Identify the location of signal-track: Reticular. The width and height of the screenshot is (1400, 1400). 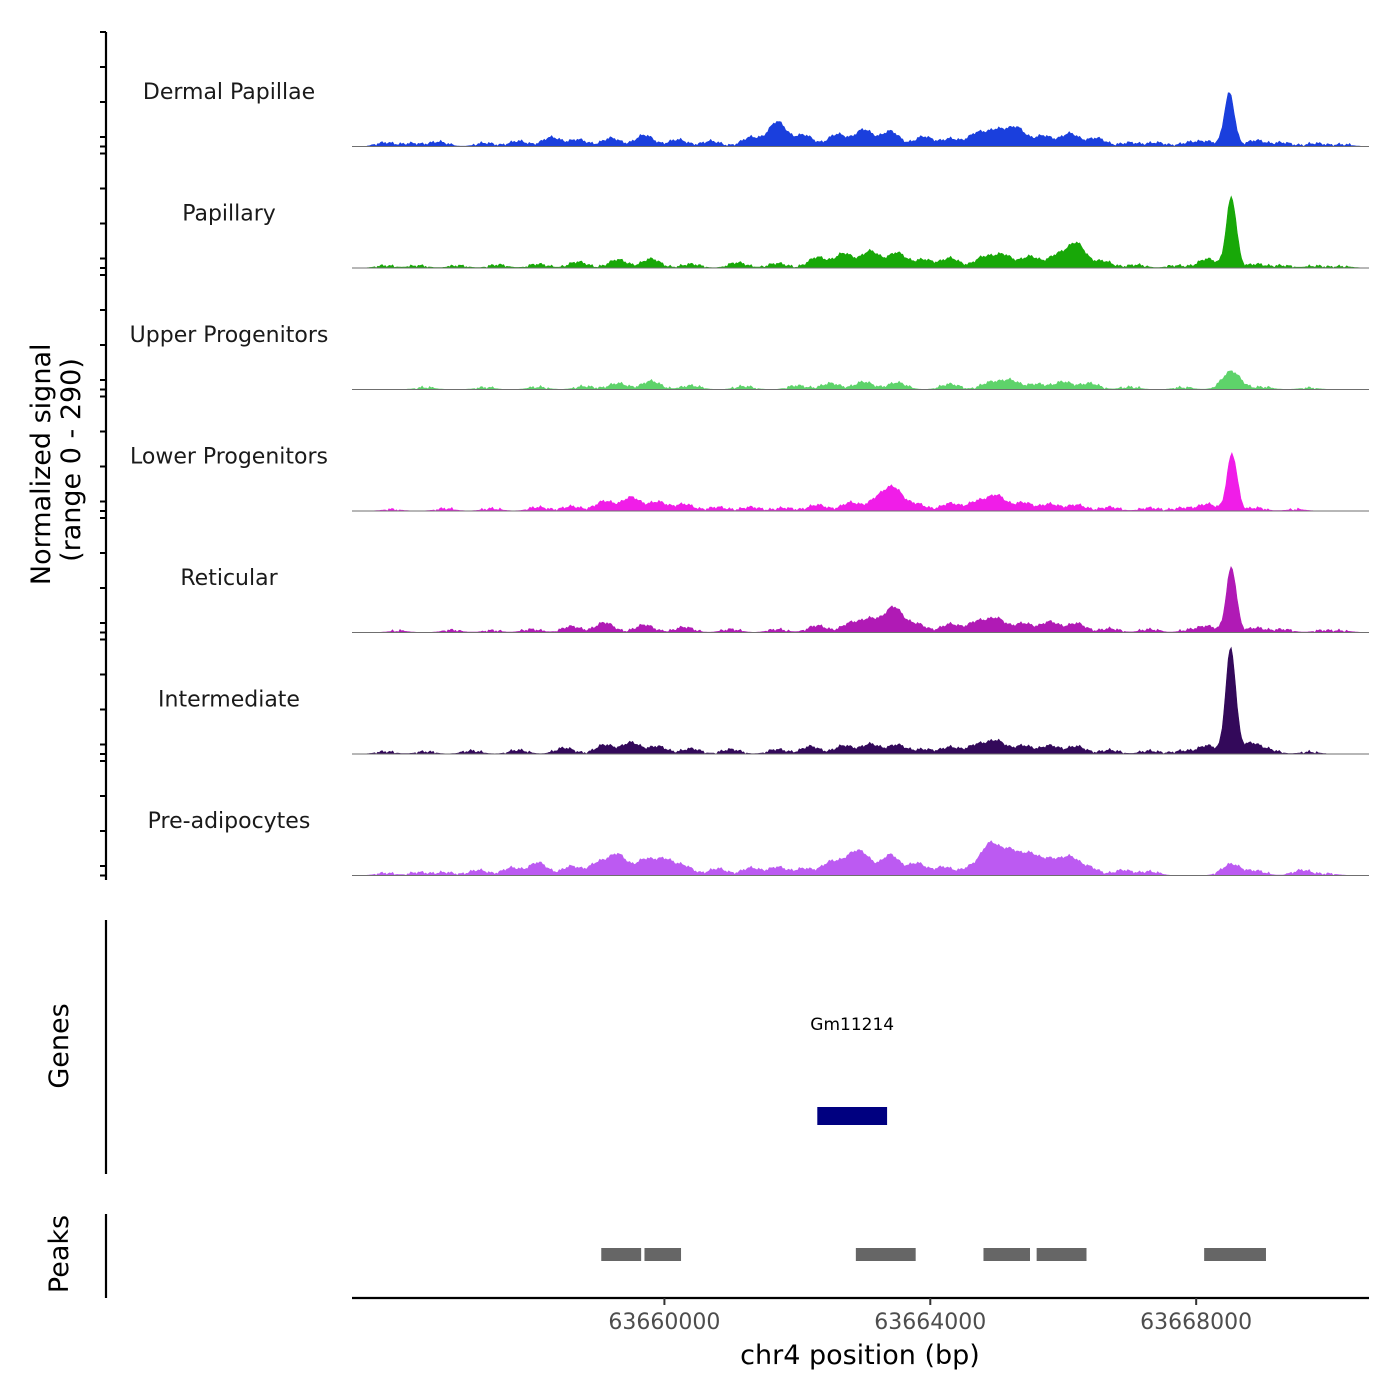
(774, 599).